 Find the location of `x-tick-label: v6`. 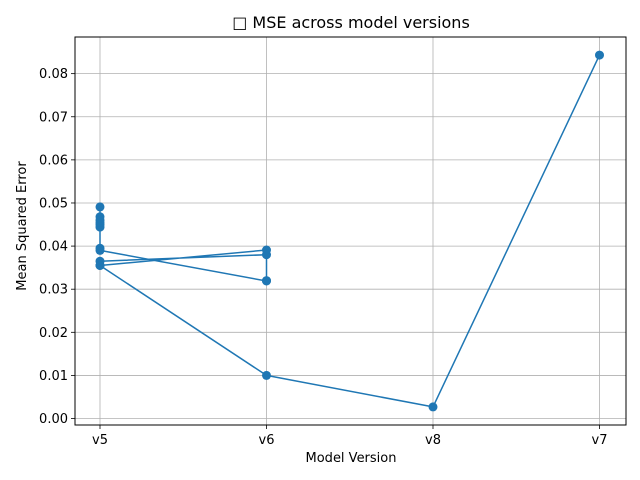

x-tick-label: v6 is located at coordinates (267, 440).